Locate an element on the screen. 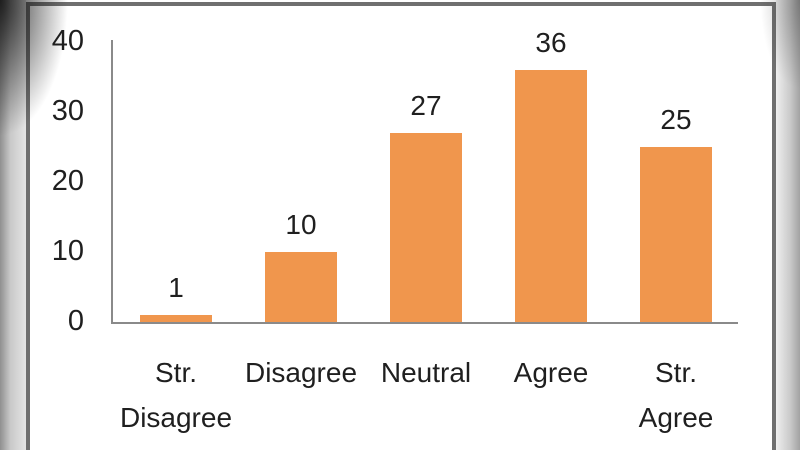 The image size is (800, 450). y-tick-label: 0 is located at coordinates (75, 321).